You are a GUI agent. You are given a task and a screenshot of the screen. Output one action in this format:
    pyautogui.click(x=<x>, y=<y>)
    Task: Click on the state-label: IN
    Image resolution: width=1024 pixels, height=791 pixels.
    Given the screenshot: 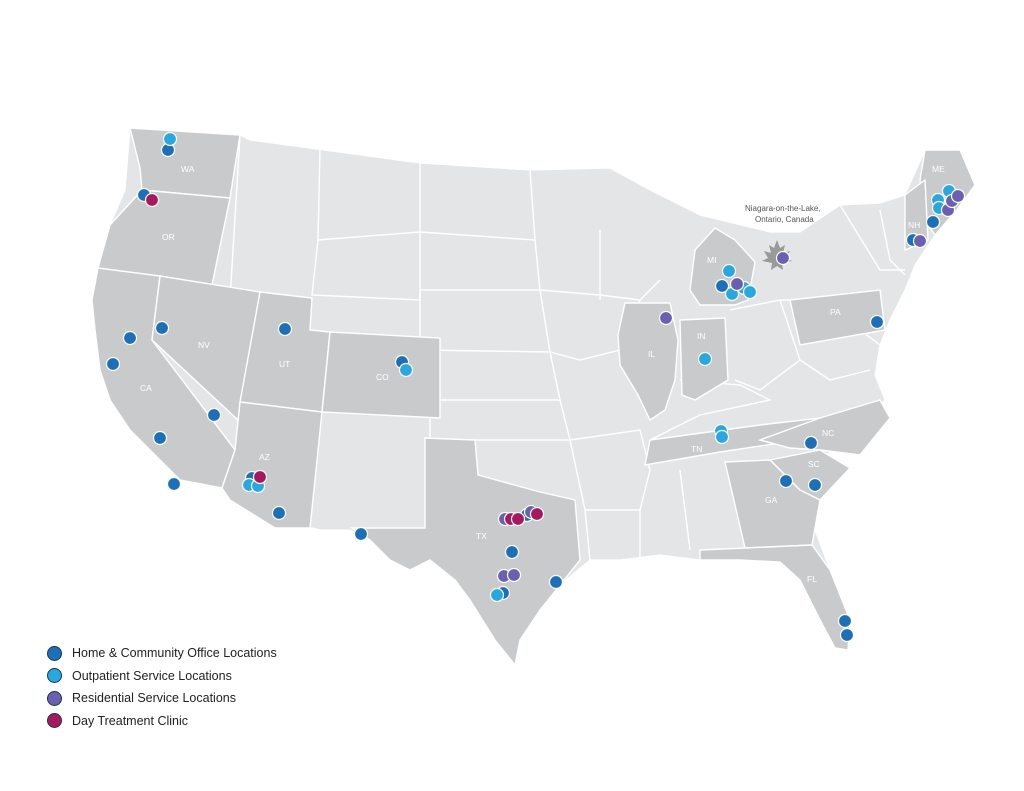 What is the action you would take?
    pyautogui.click(x=701, y=336)
    